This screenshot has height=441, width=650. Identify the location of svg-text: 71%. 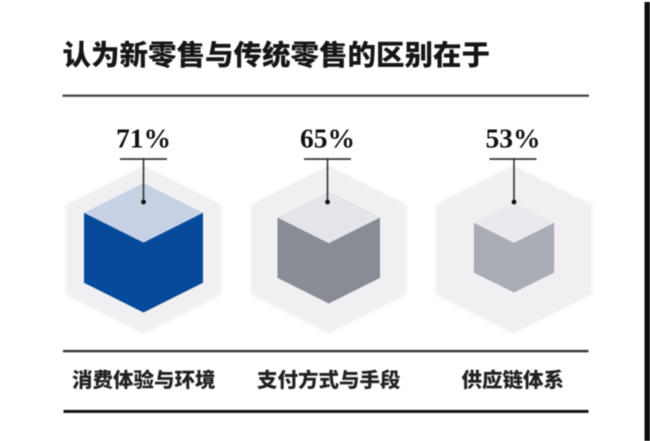
(143, 138).